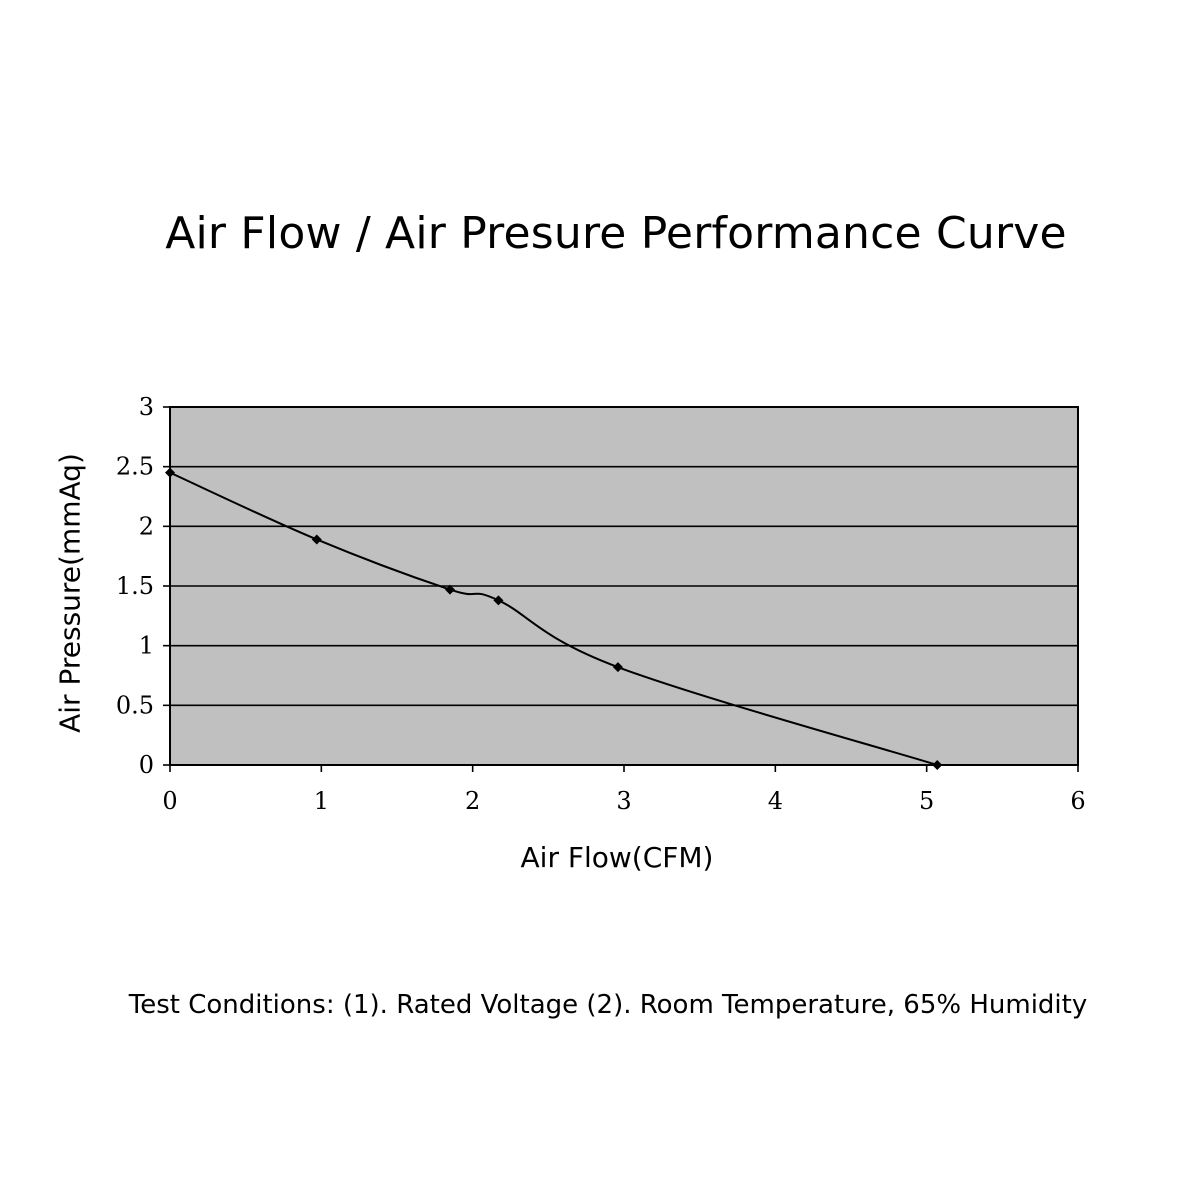 The height and width of the screenshot is (1200, 1200). What do you see at coordinates (926, 801) in the screenshot?
I see `x-tick-label-5: 5` at bounding box center [926, 801].